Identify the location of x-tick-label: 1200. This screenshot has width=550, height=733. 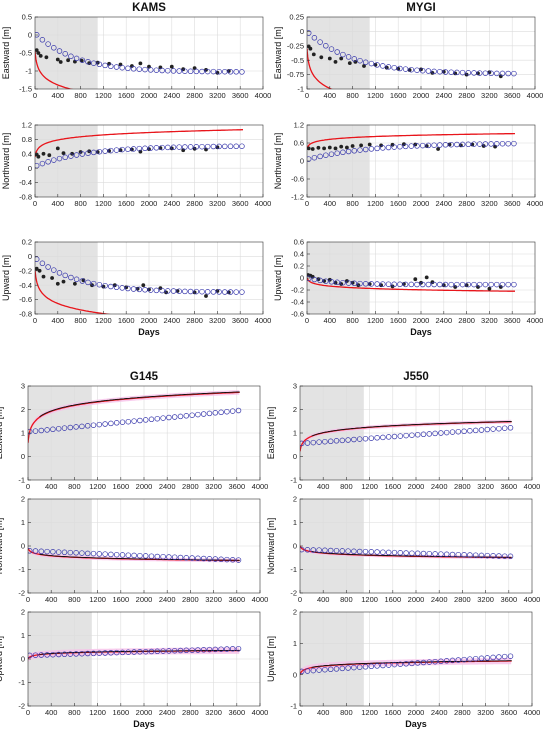
(375, 203).